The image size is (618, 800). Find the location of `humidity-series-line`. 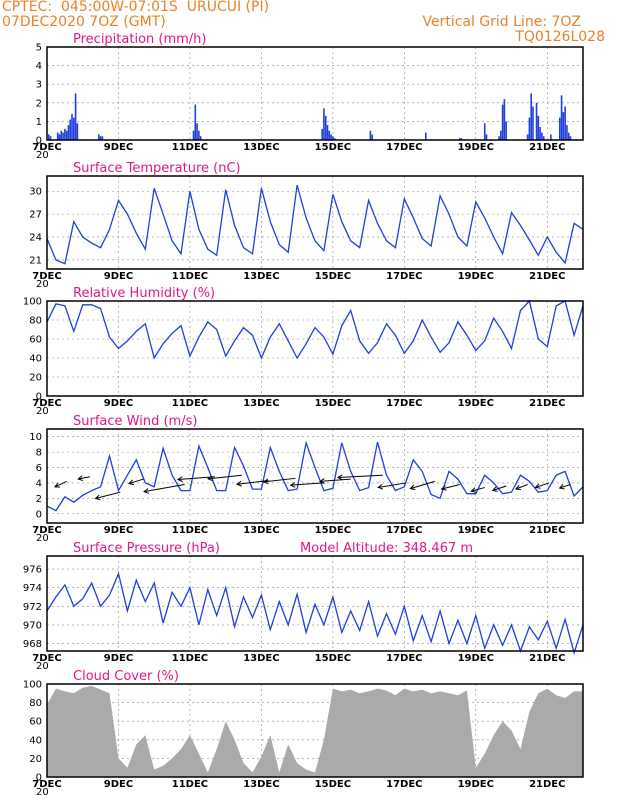

humidity-series-line is located at coordinates (315, 329).